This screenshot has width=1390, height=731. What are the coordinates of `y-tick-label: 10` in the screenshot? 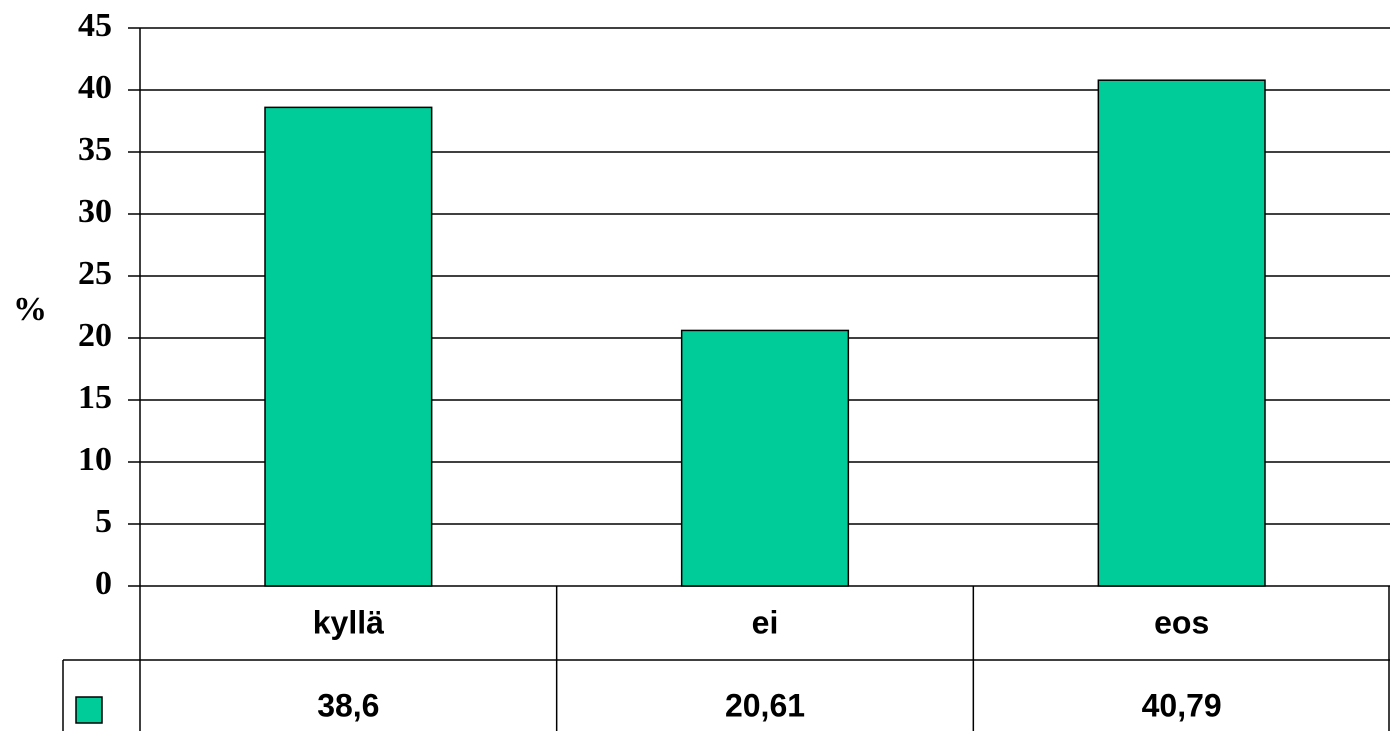 It's located at (95, 459).